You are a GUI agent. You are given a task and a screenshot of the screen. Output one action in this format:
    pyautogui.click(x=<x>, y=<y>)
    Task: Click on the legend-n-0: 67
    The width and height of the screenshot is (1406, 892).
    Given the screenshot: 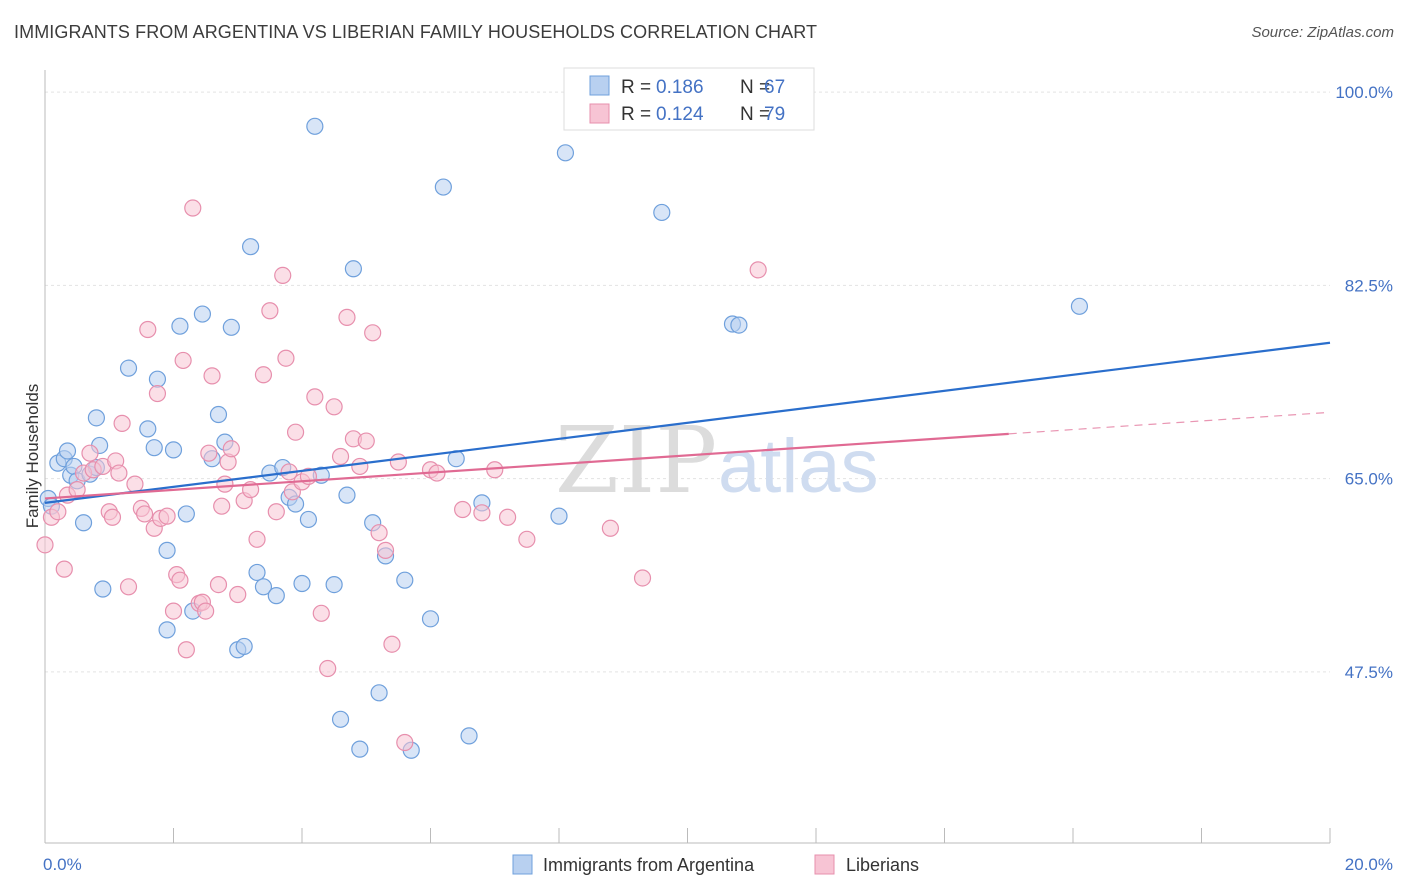 What is the action you would take?
    pyautogui.click(x=774, y=87)
    